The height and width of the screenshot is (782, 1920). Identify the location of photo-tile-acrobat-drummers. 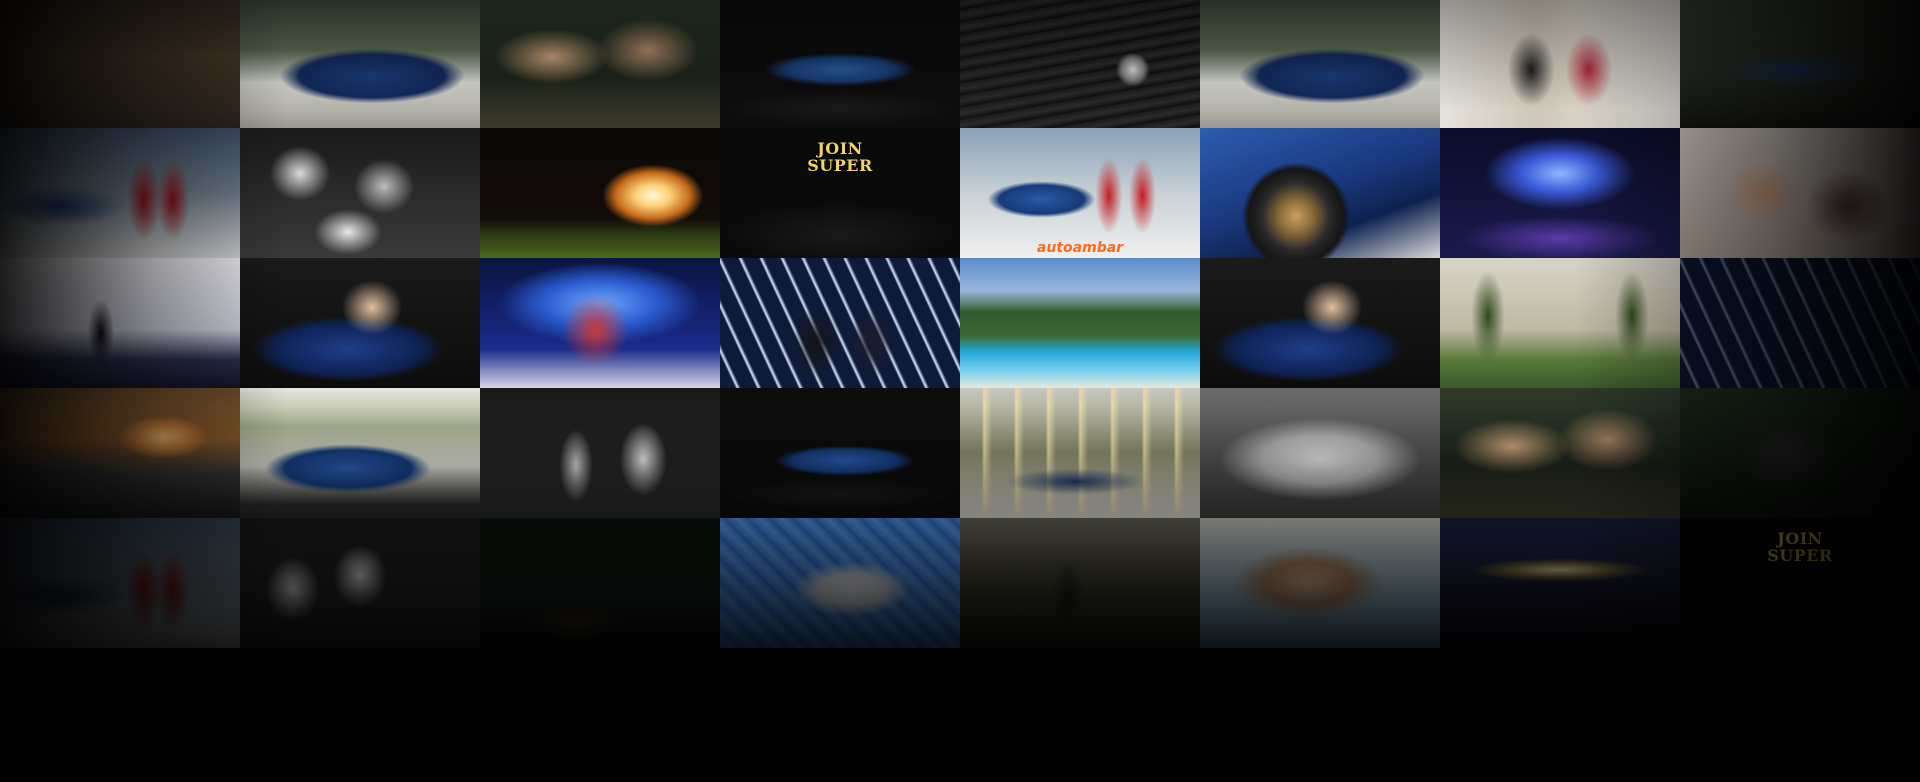
(600, 323).